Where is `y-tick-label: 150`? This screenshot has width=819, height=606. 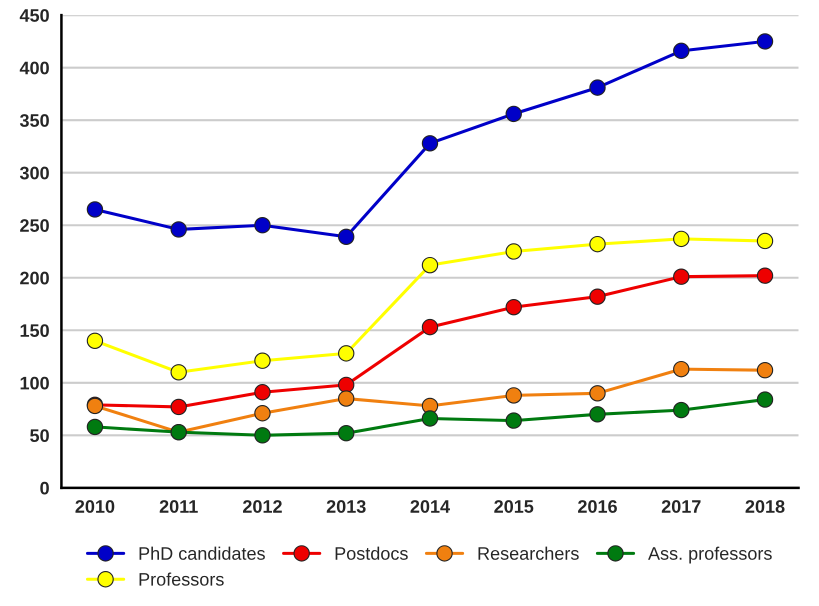 y-tick-label: 150 is located at coordinates (34, 330).